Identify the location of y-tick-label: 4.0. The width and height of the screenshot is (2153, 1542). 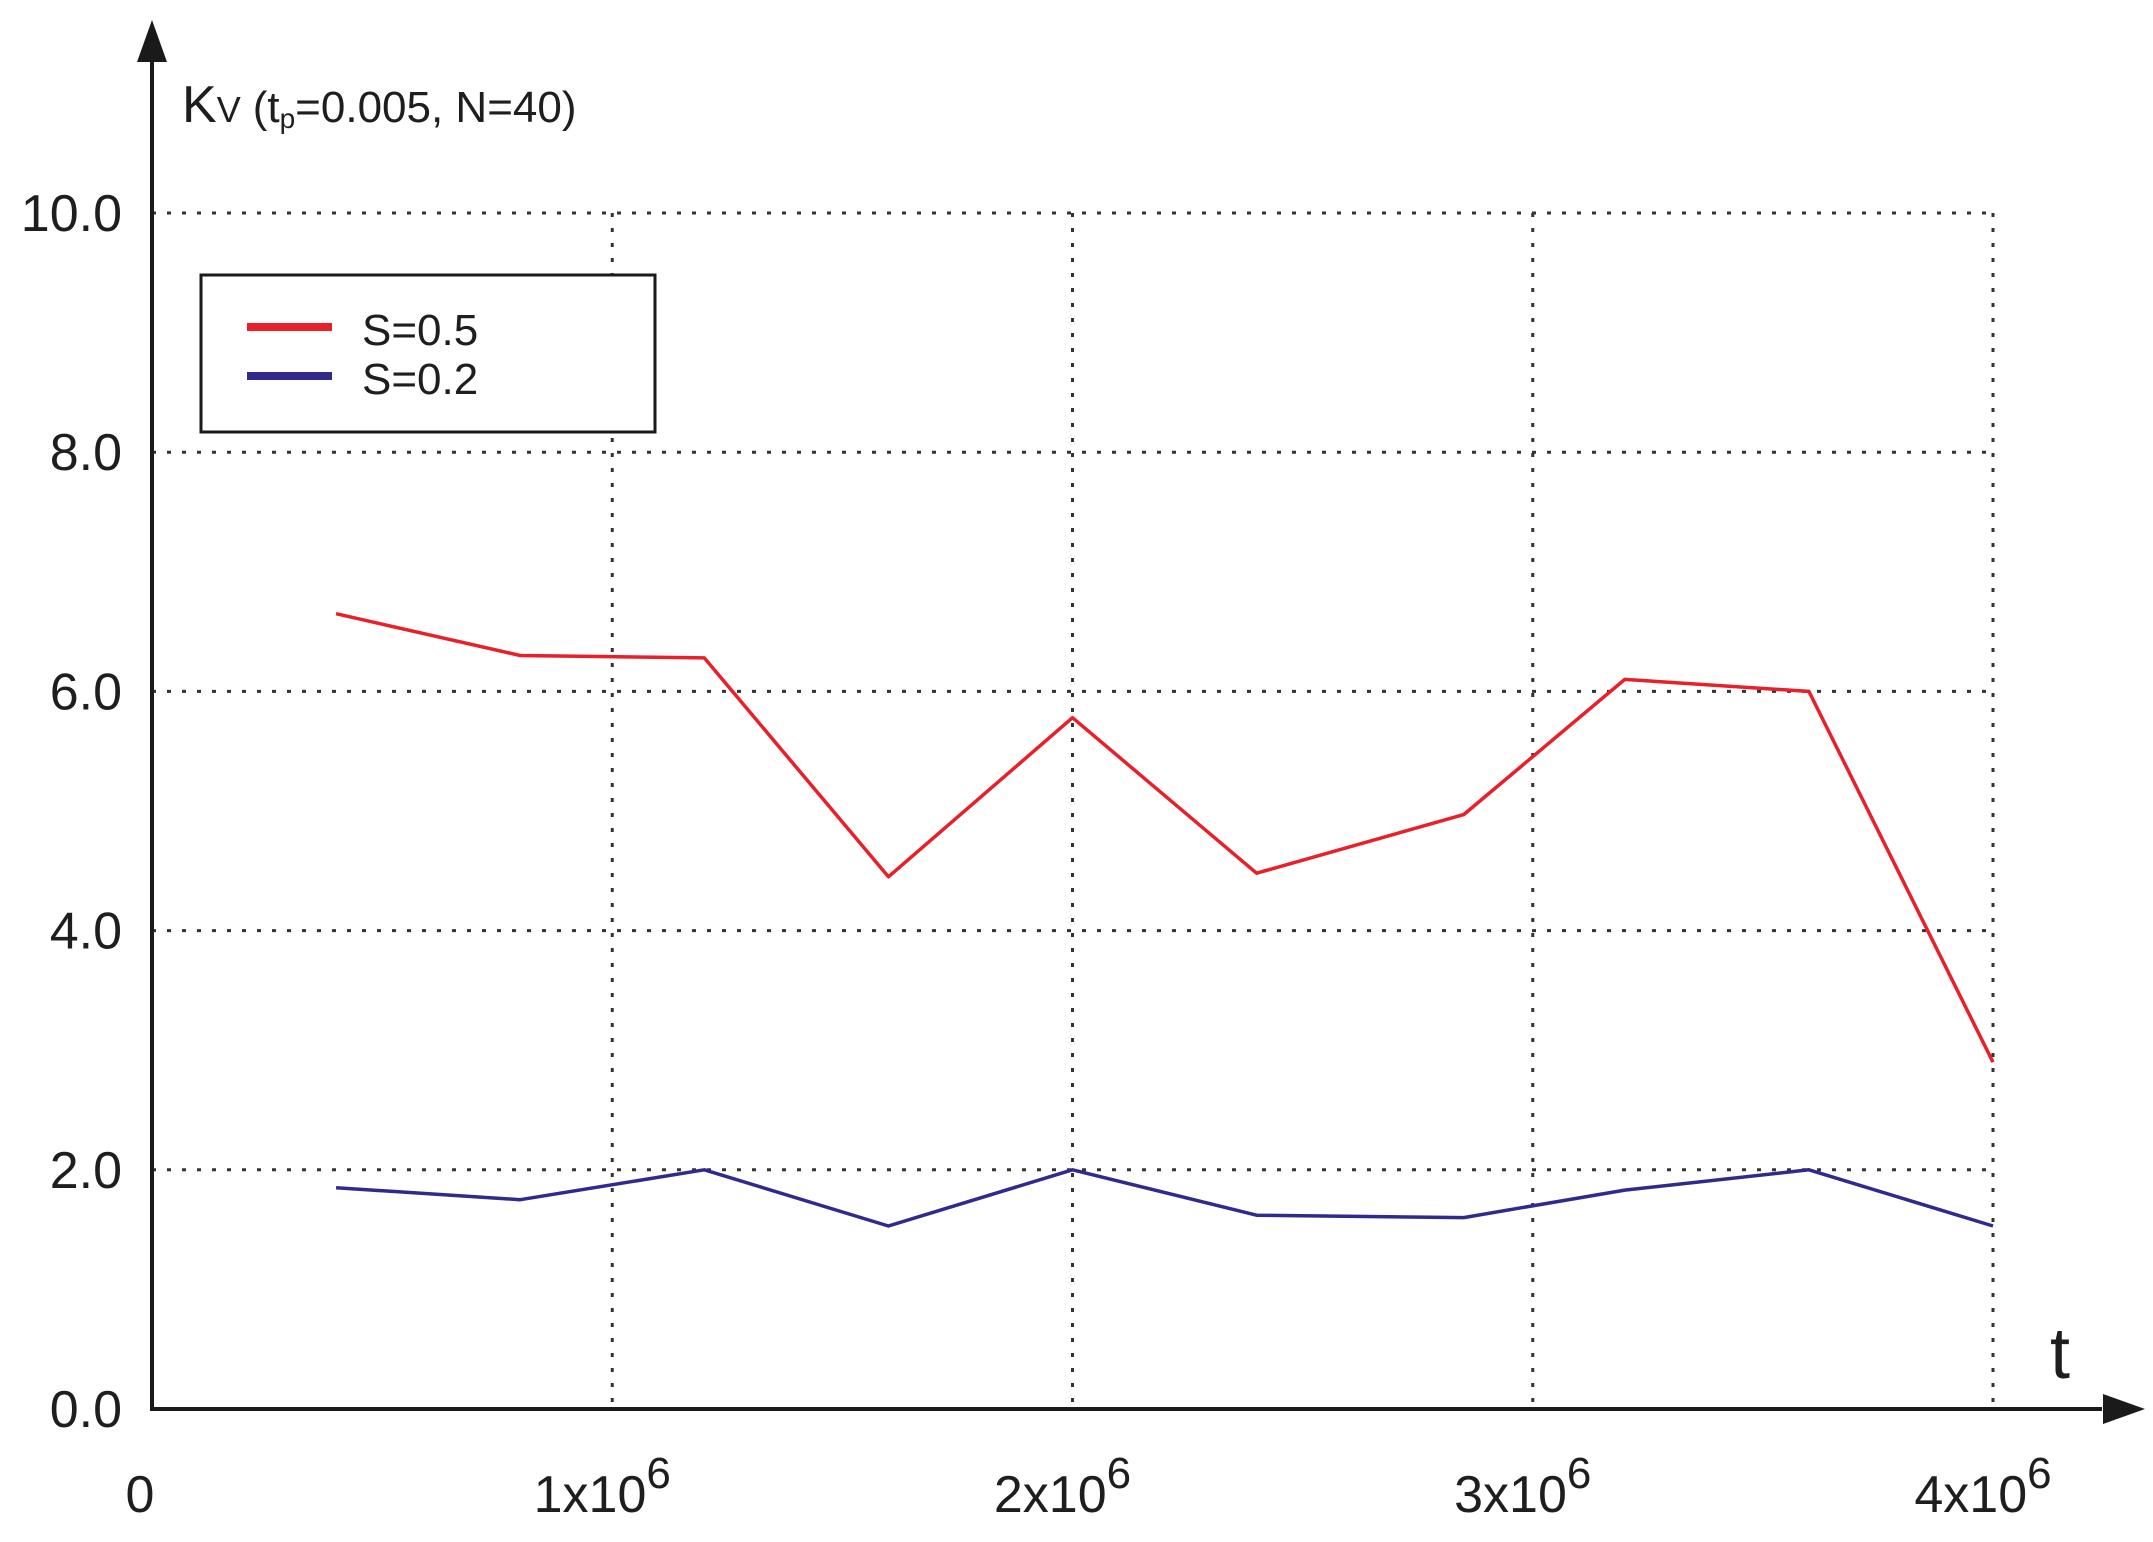
(86, 932).